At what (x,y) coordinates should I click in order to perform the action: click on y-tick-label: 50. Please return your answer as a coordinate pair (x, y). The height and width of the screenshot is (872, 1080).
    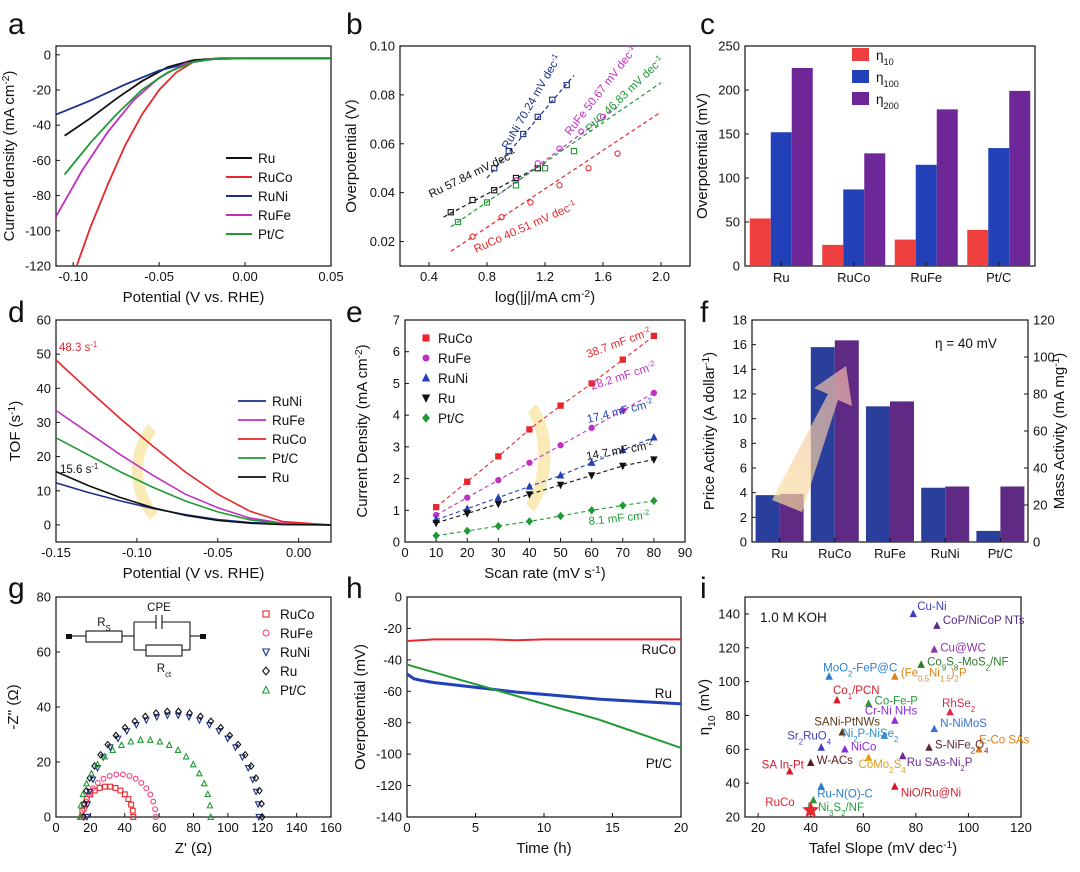
    Looking at the image, I should click on (733, 222).